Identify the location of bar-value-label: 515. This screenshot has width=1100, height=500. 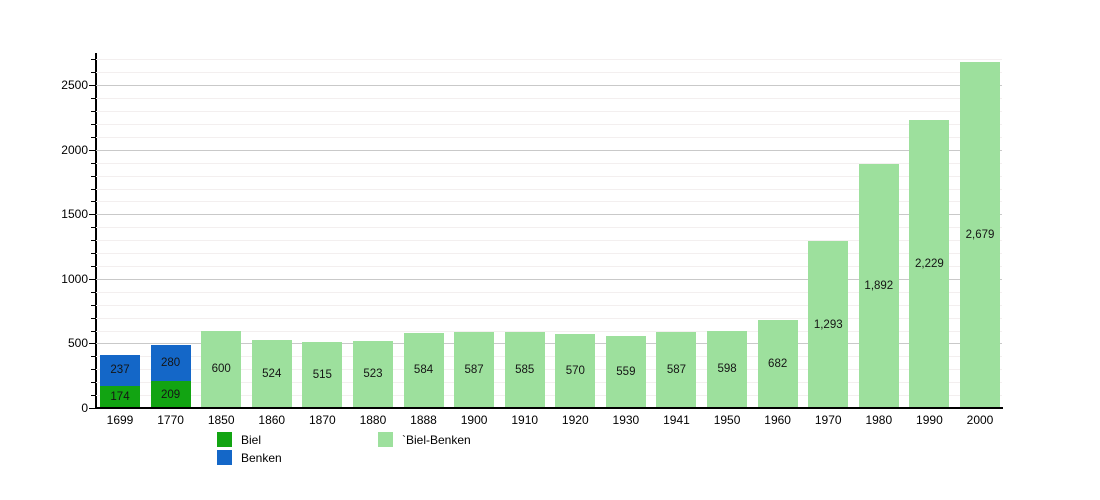
(322, 374).